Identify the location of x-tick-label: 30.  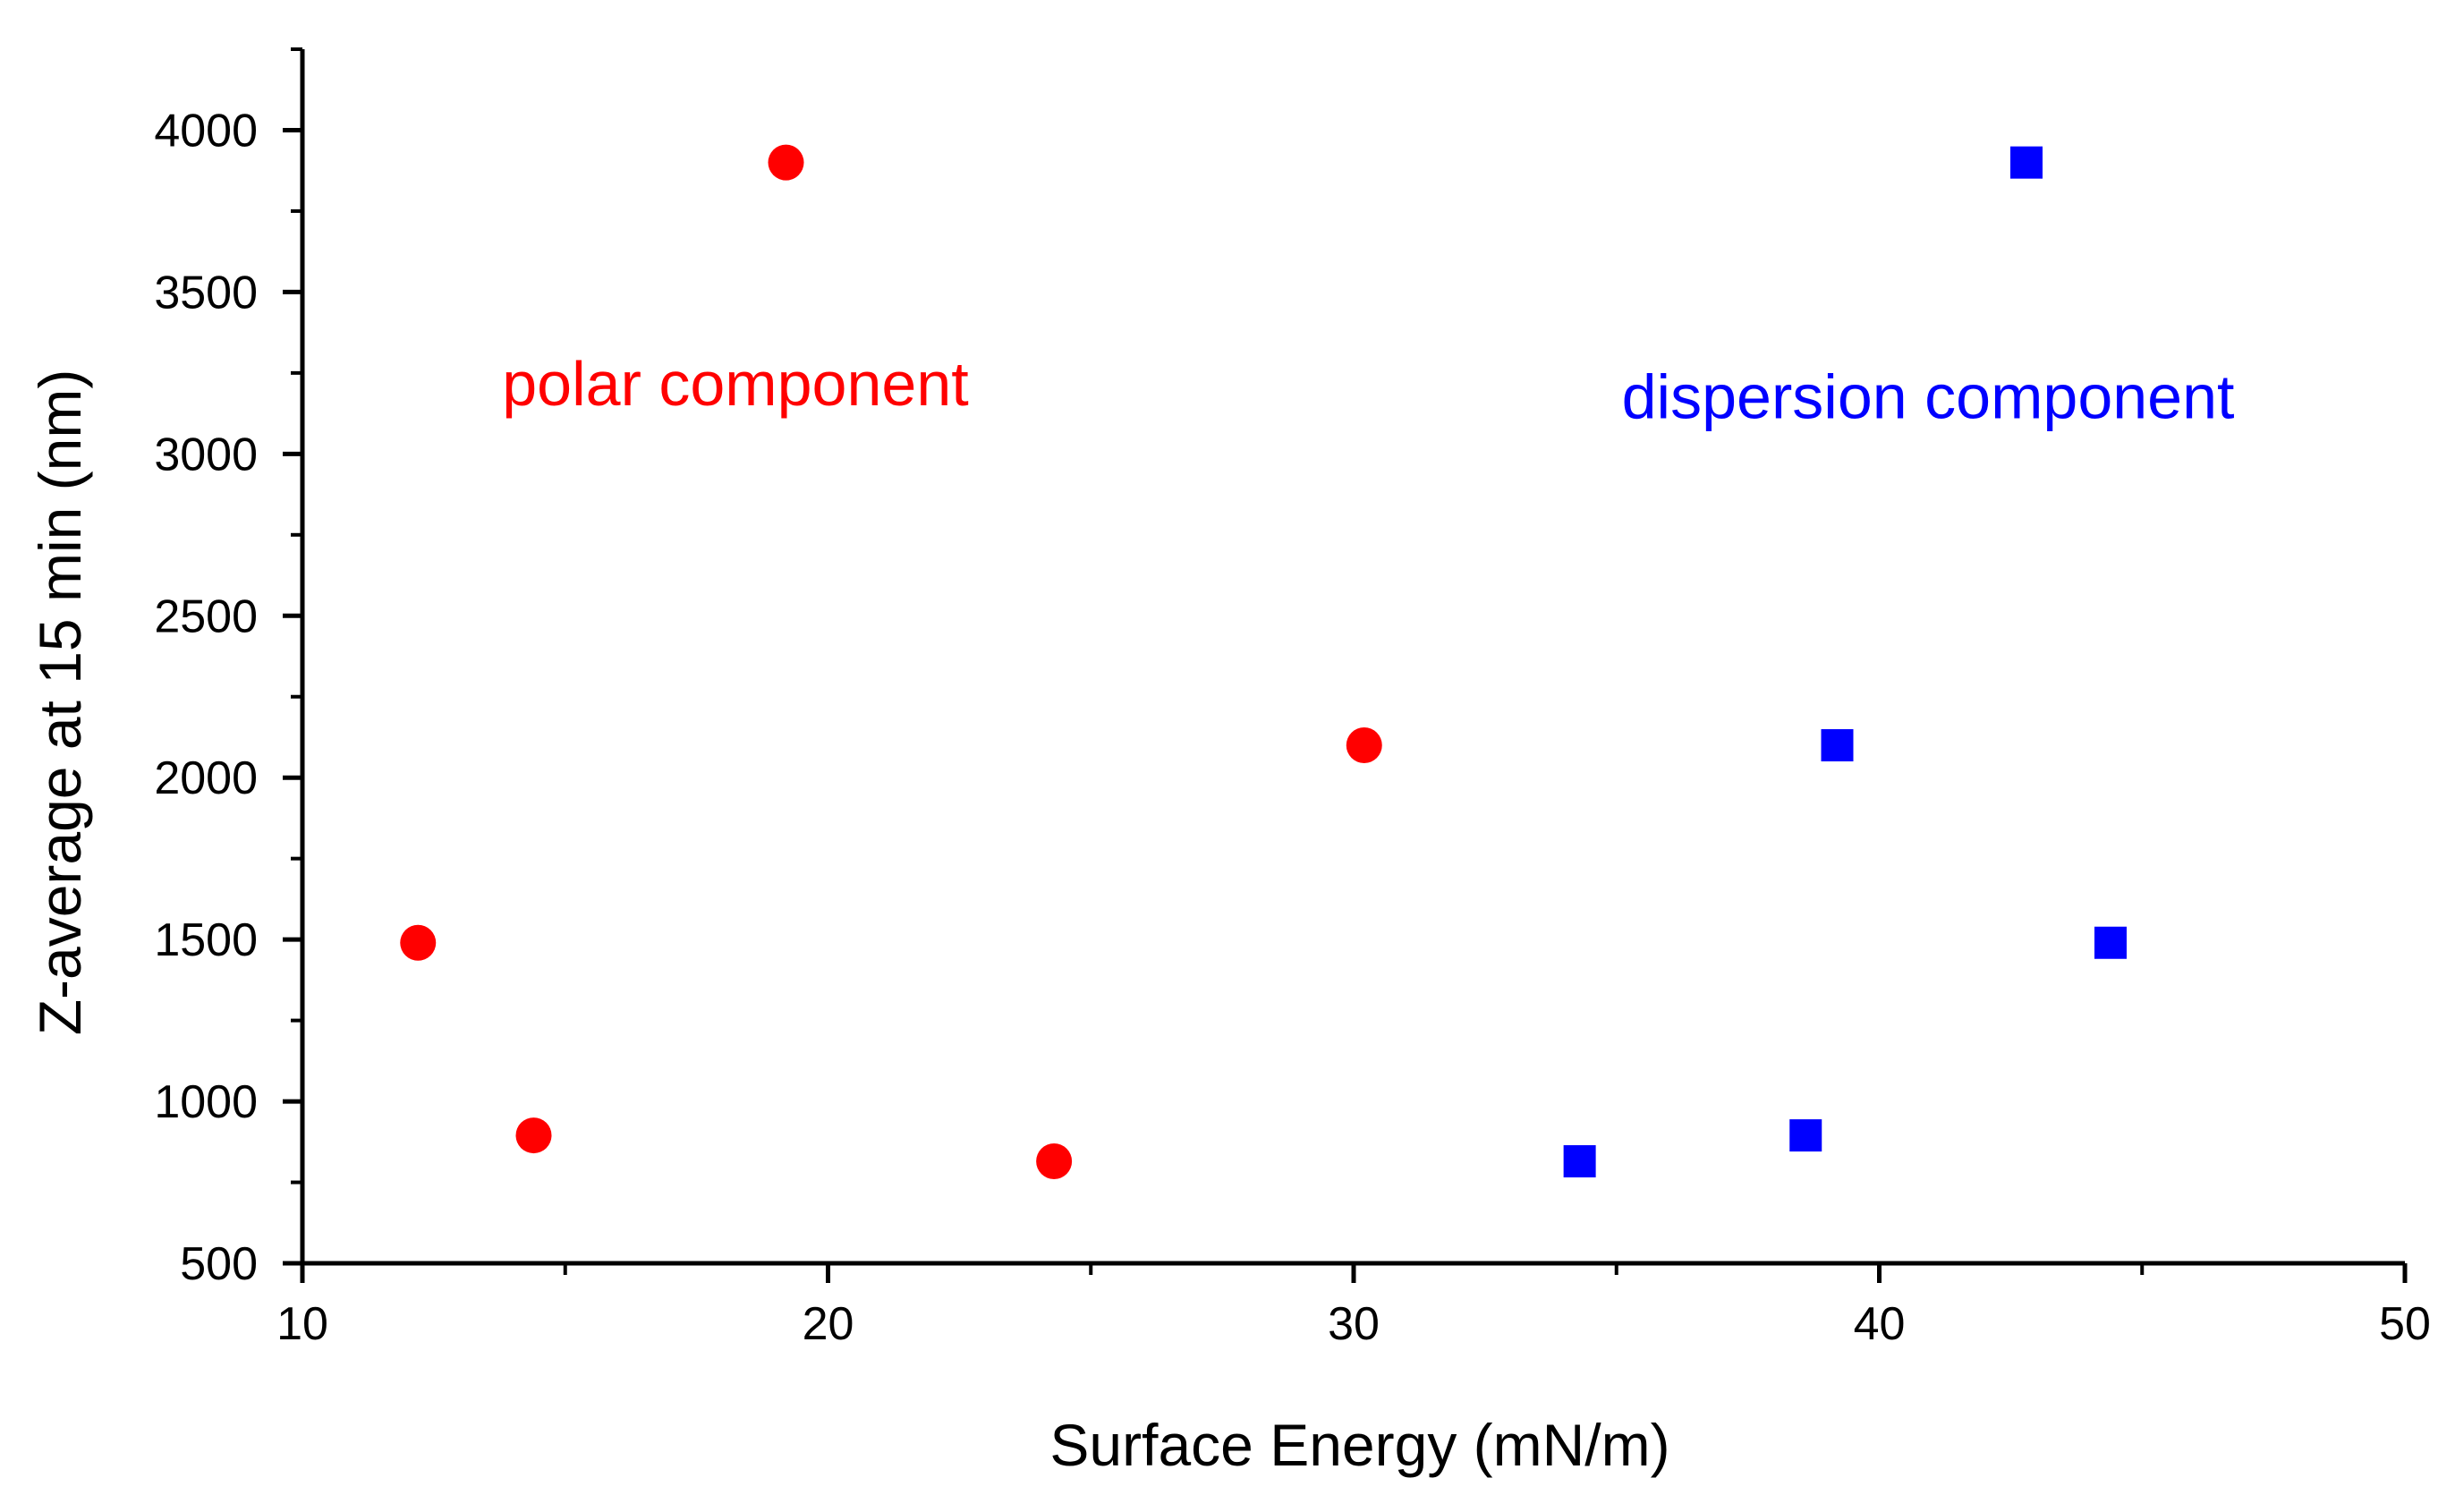
(1354, 1324).